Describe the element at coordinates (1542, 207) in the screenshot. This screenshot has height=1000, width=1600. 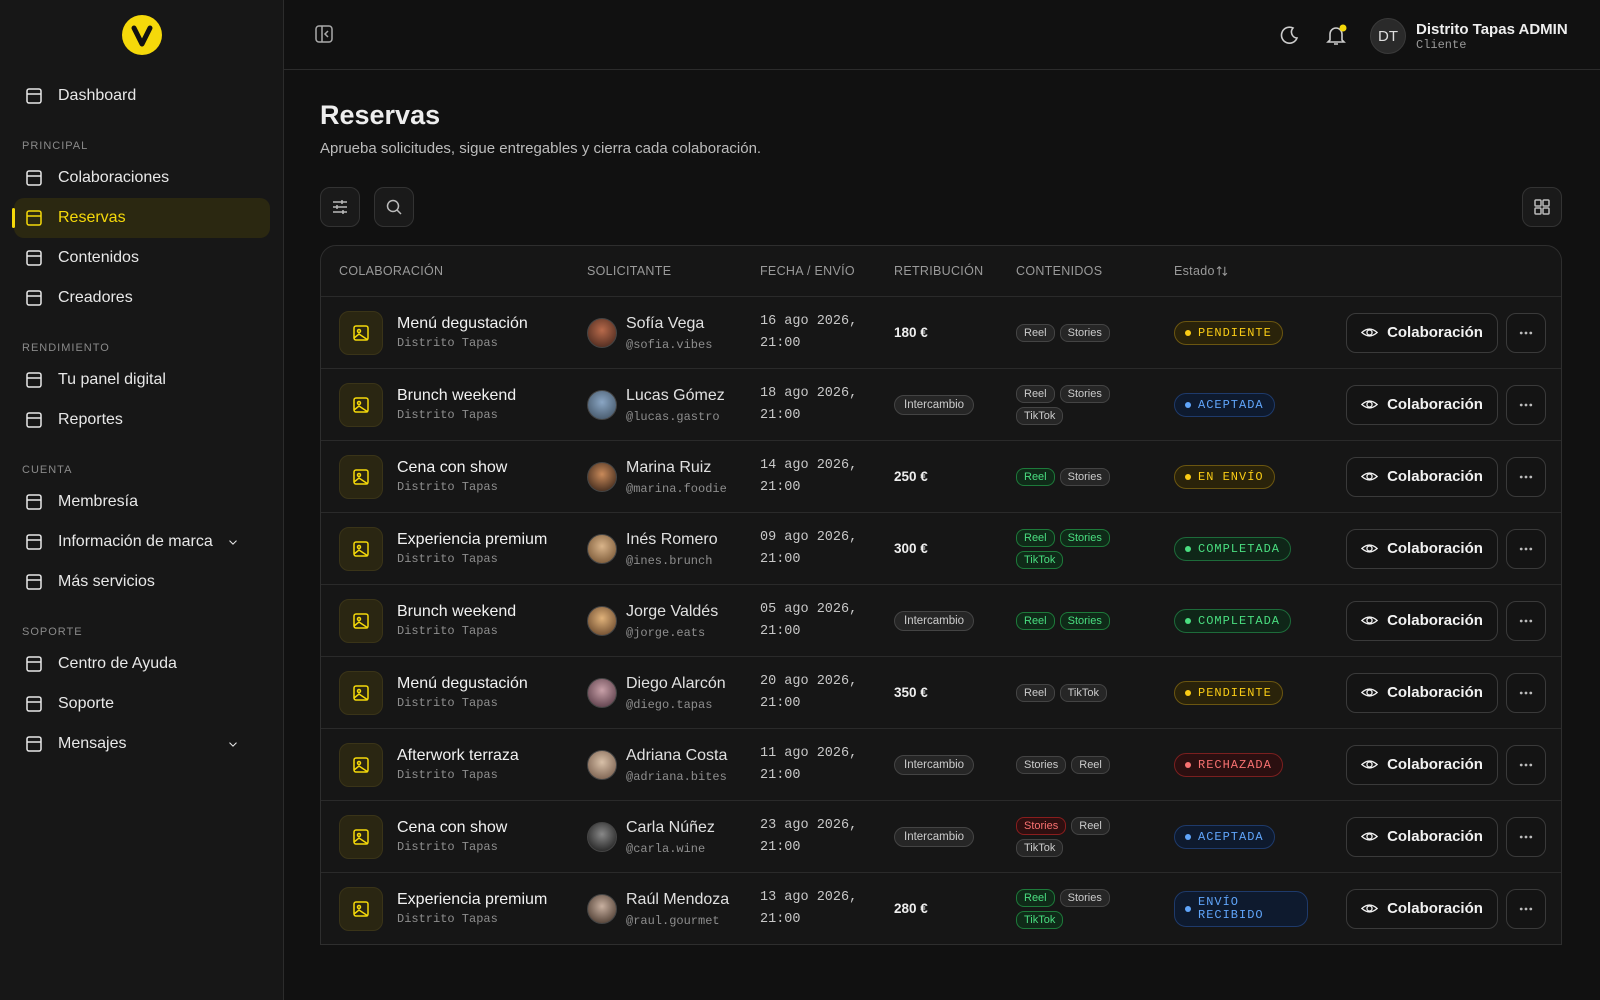
I see `grid-view-button` at that location.